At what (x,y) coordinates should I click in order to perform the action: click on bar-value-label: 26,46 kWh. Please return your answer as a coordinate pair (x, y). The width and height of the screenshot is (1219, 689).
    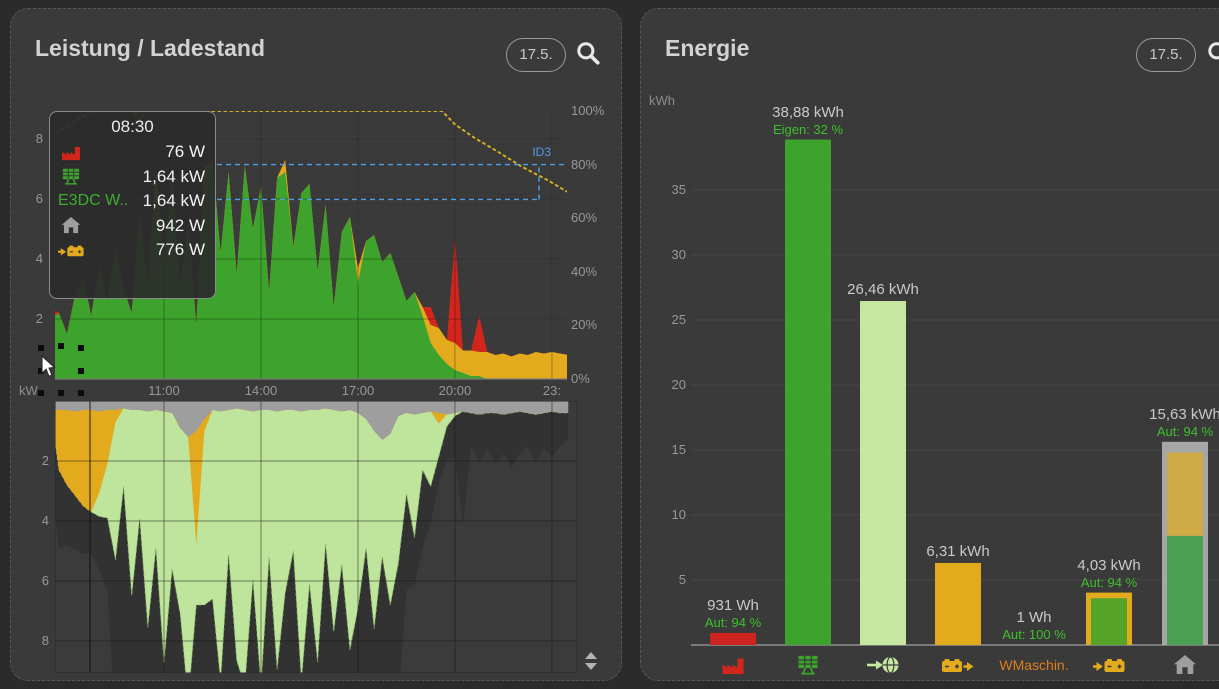
    Looking at the image, I should click on (883, 290).